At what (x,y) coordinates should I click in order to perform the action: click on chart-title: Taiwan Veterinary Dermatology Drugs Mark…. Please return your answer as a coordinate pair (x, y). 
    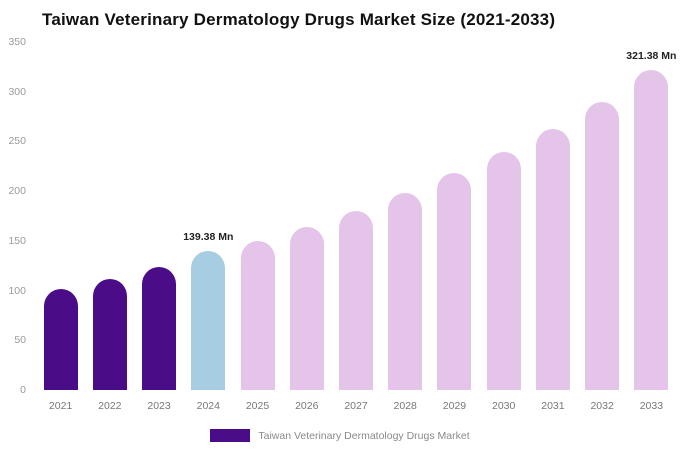
    Looking at the image, I should click on (299, 19).